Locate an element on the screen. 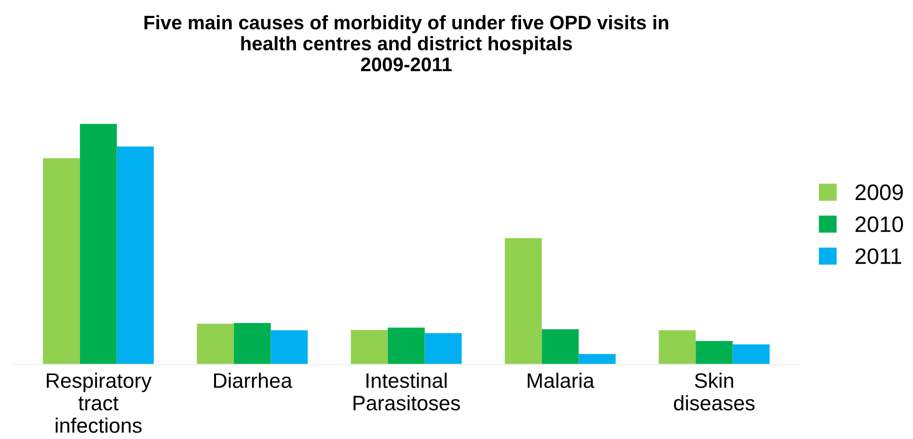  x-tick-label: Diarrhea is located at coordinates (253, 380).